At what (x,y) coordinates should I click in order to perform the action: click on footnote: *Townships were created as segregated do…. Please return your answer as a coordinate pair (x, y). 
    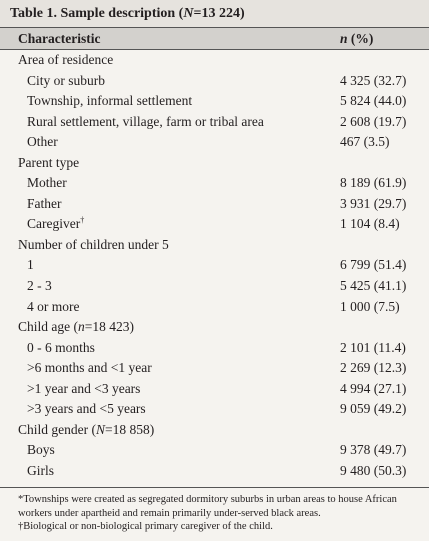
    Looking at the image, I should click on (207, 506).